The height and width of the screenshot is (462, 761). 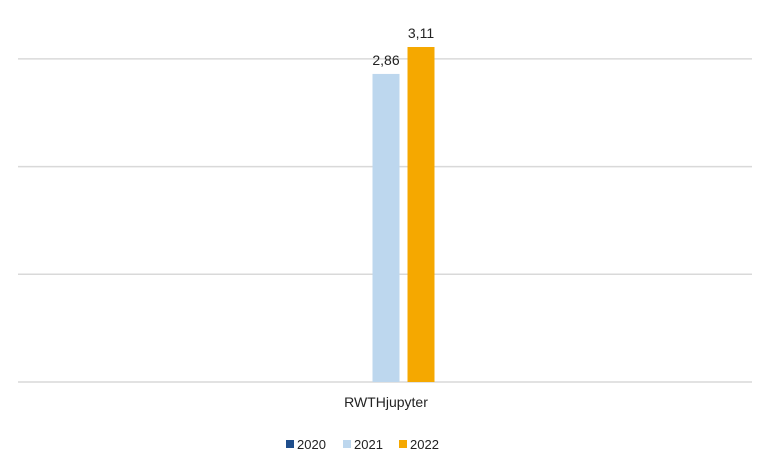 What do you see at coordinates (424, 444) in the screenshot?
I see `legend-label-2022: 2022` at bounding box center [424, 444].